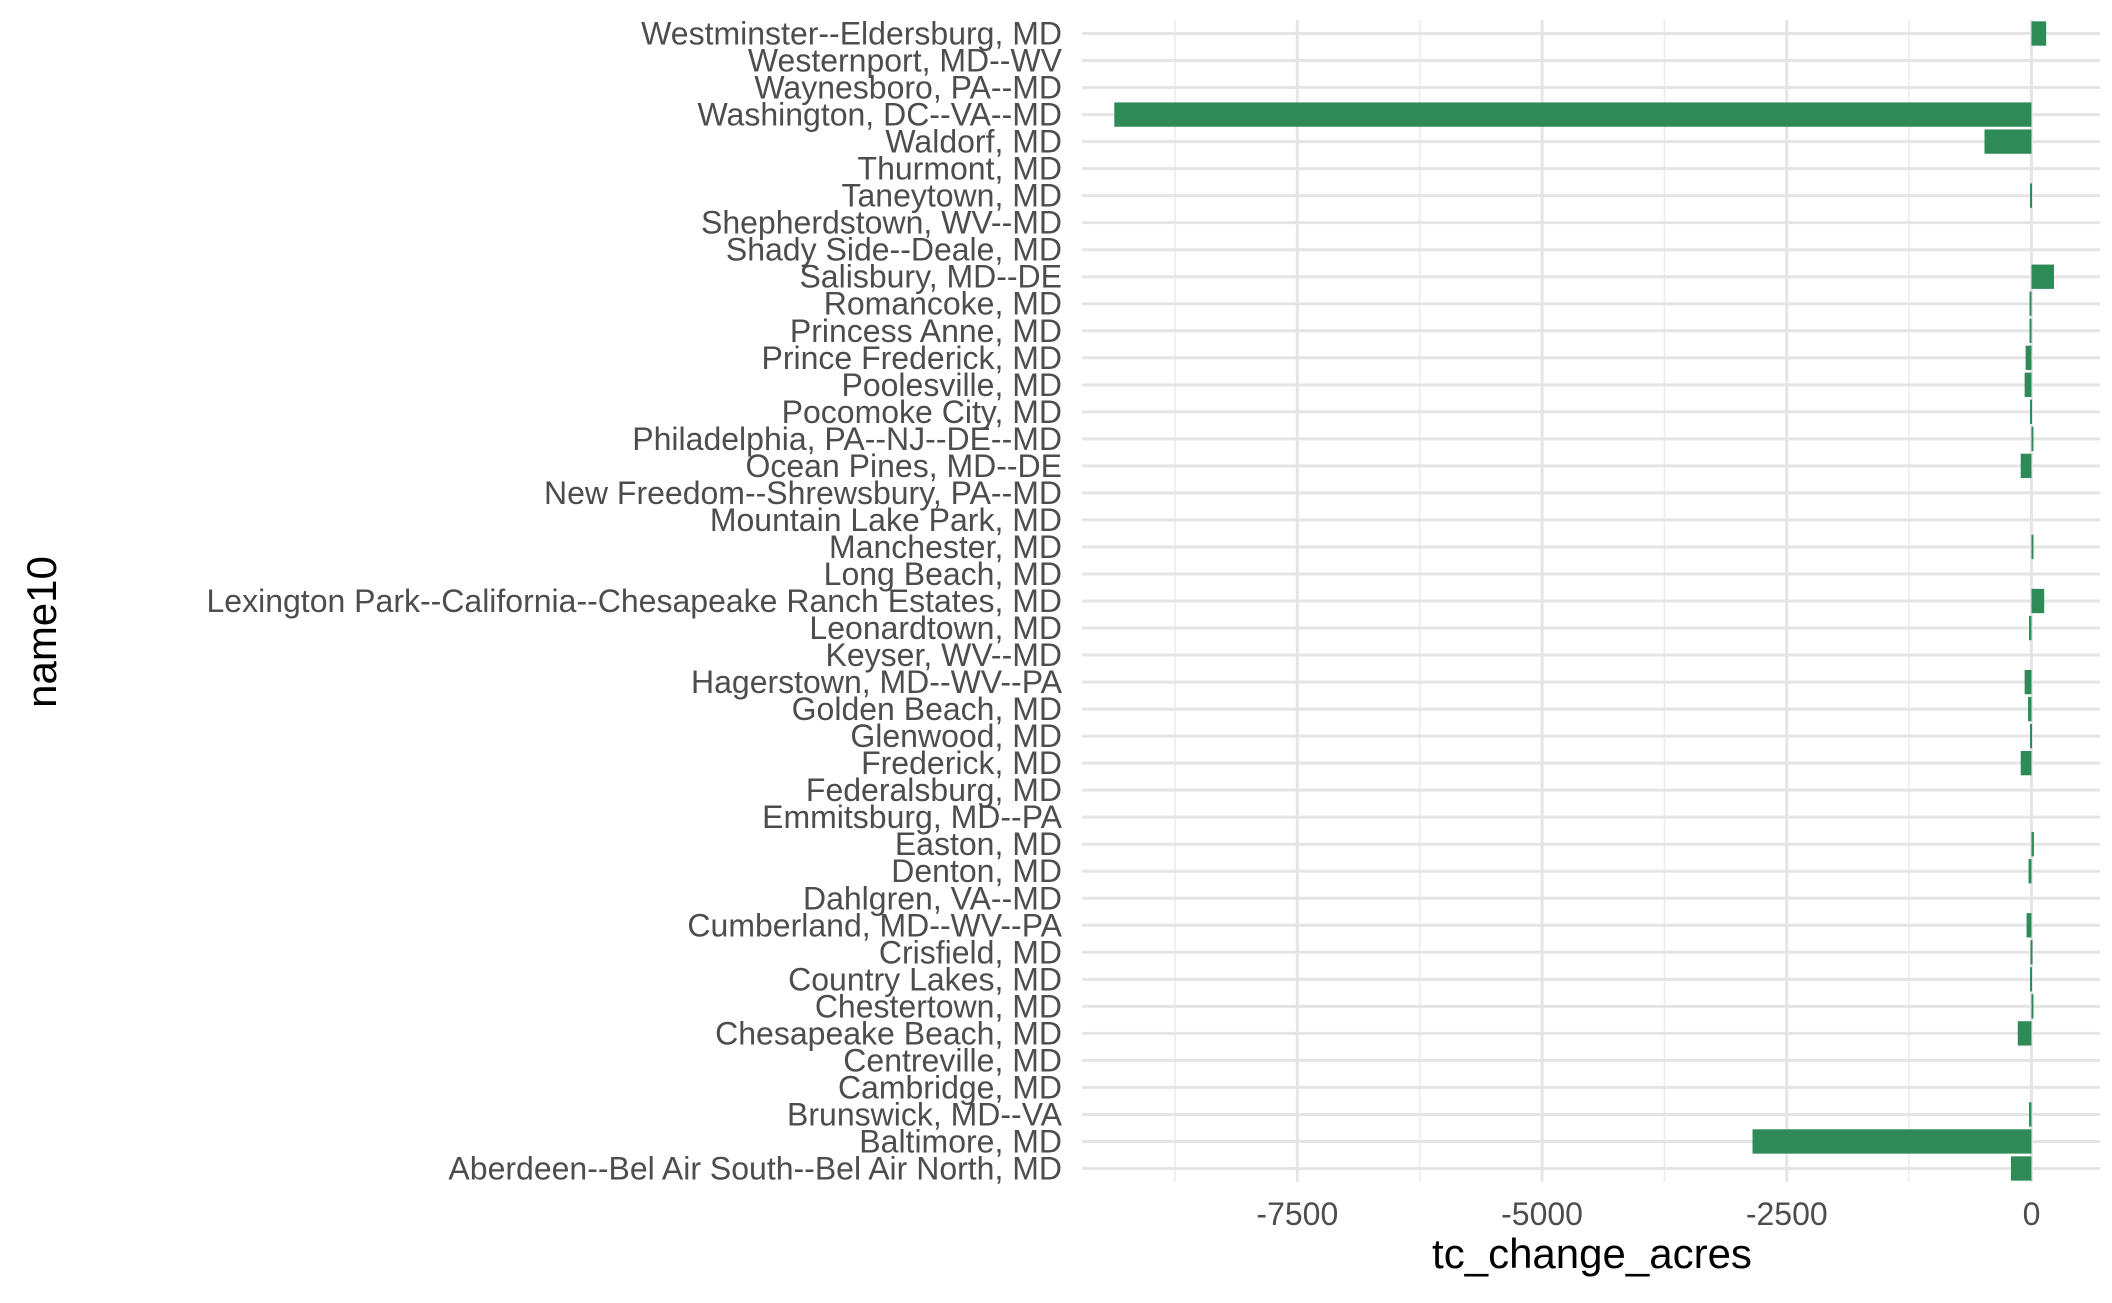 The image size is (2112, 1303). What do you see at coordinates (908, 88) in the screenshot?
I see `y-tick-label: Waynesboro, PA--MD` at bounding box center [908, 88].